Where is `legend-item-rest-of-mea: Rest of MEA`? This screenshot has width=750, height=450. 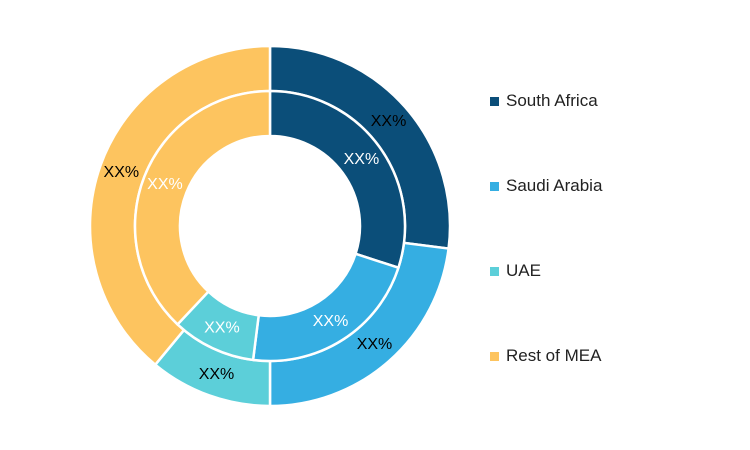
legend-item-rest-of-mea: Rest of MEA is located at coordinates (546, 356).